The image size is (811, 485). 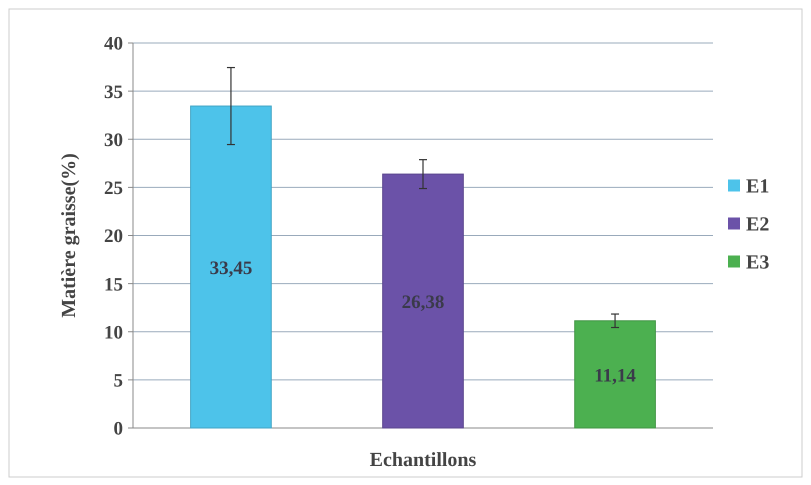 I want to click on legend-label: E3, so click(x=758, y=263).